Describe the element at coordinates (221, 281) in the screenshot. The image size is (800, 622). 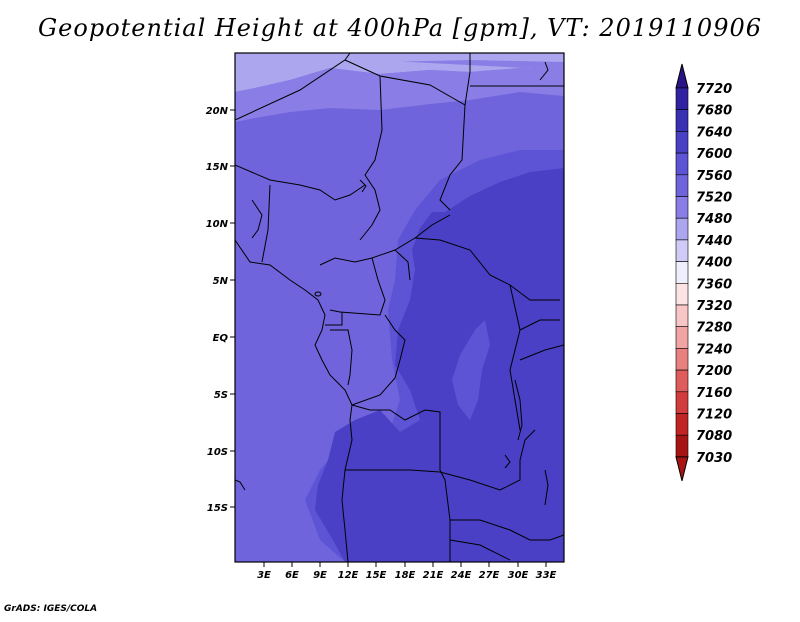
I see `lat-tick-label: 5N` at that location.